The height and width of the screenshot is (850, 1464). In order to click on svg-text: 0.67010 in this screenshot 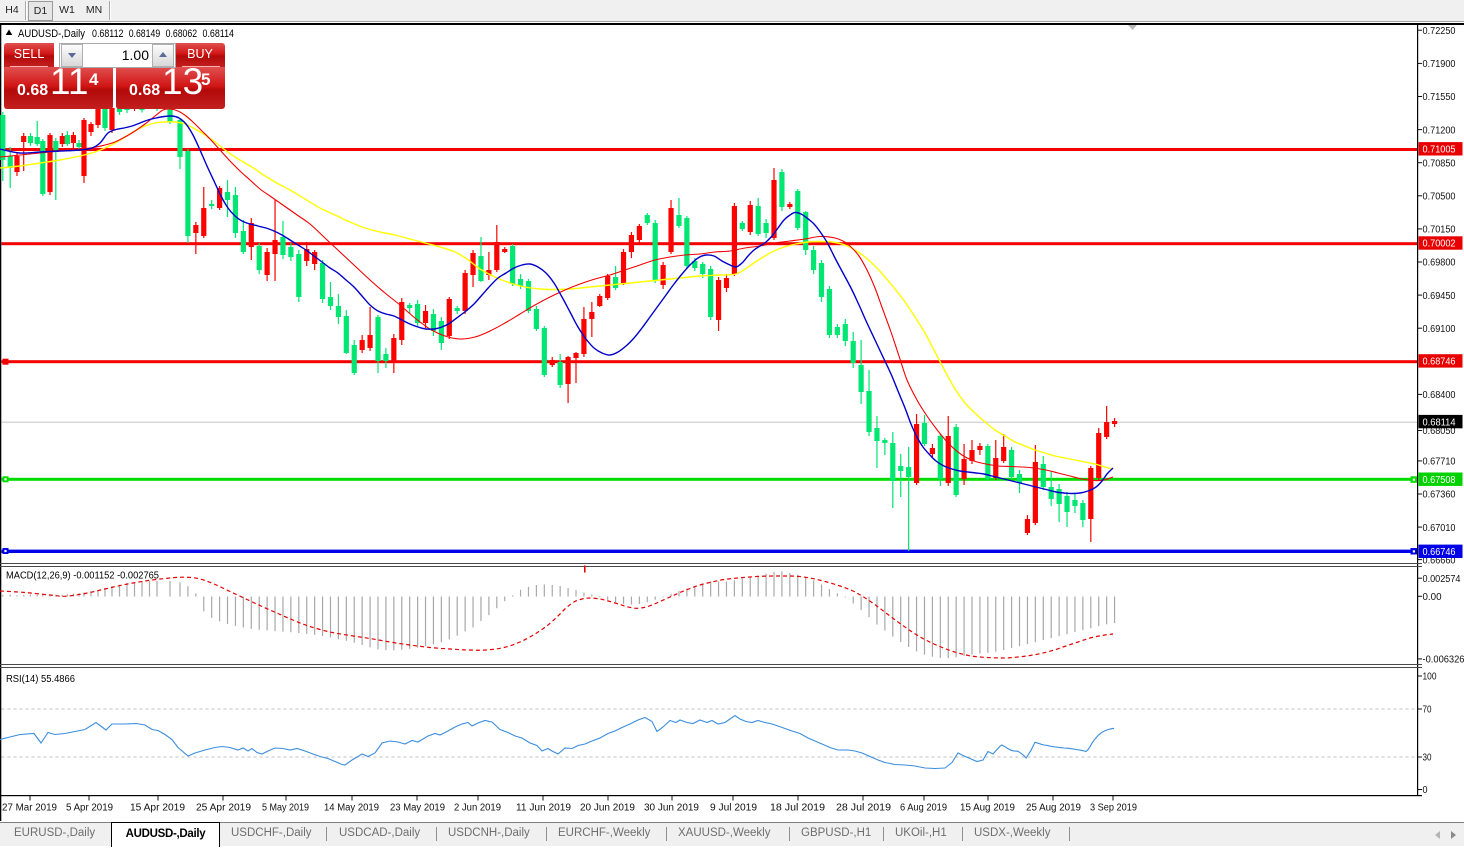, I will do `click(1439, 528)`.